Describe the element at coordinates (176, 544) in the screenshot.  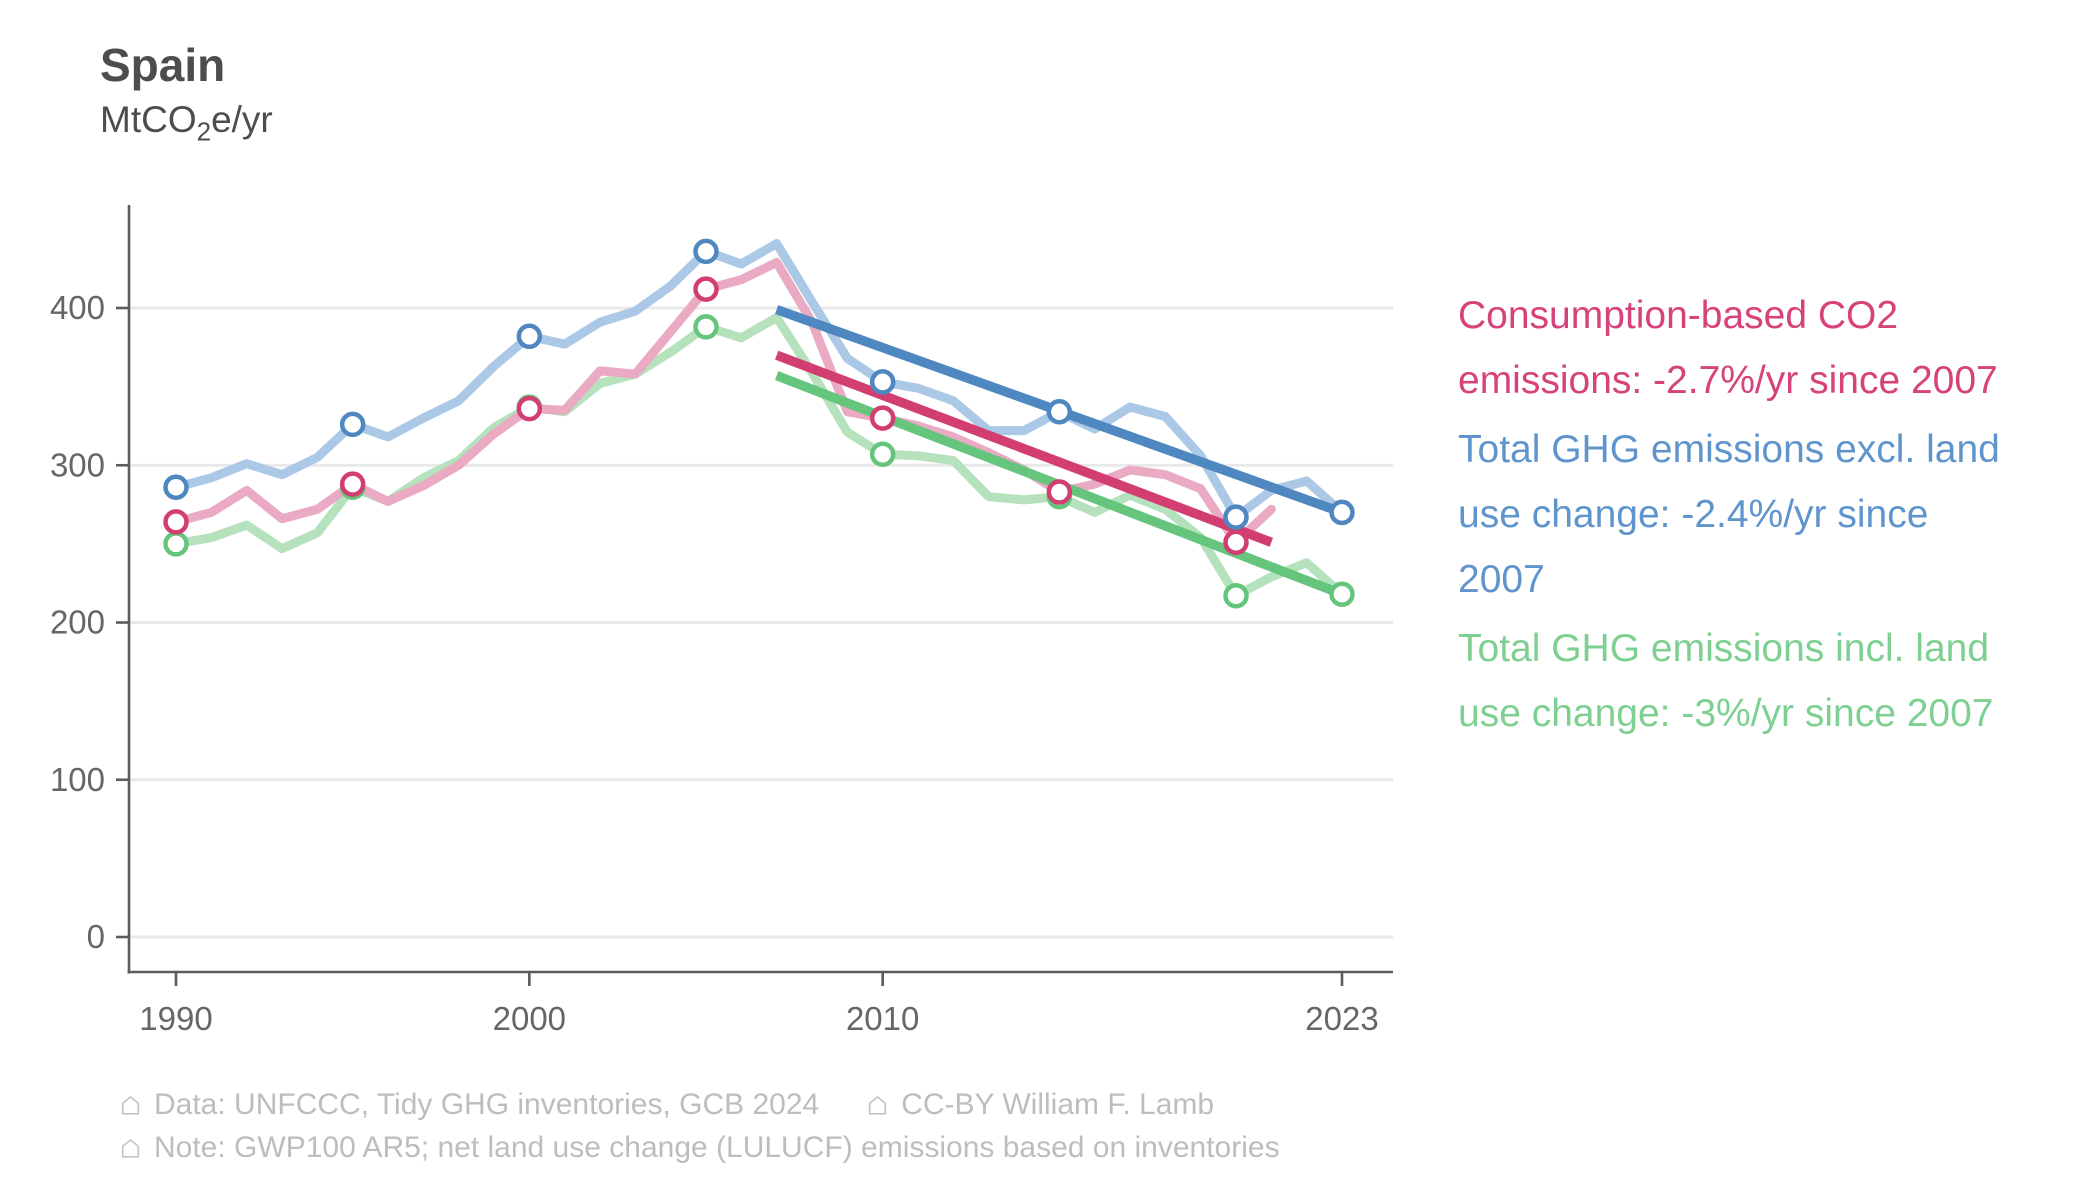
I see `marker-ghg-incl-lulucf-1990` at that location.